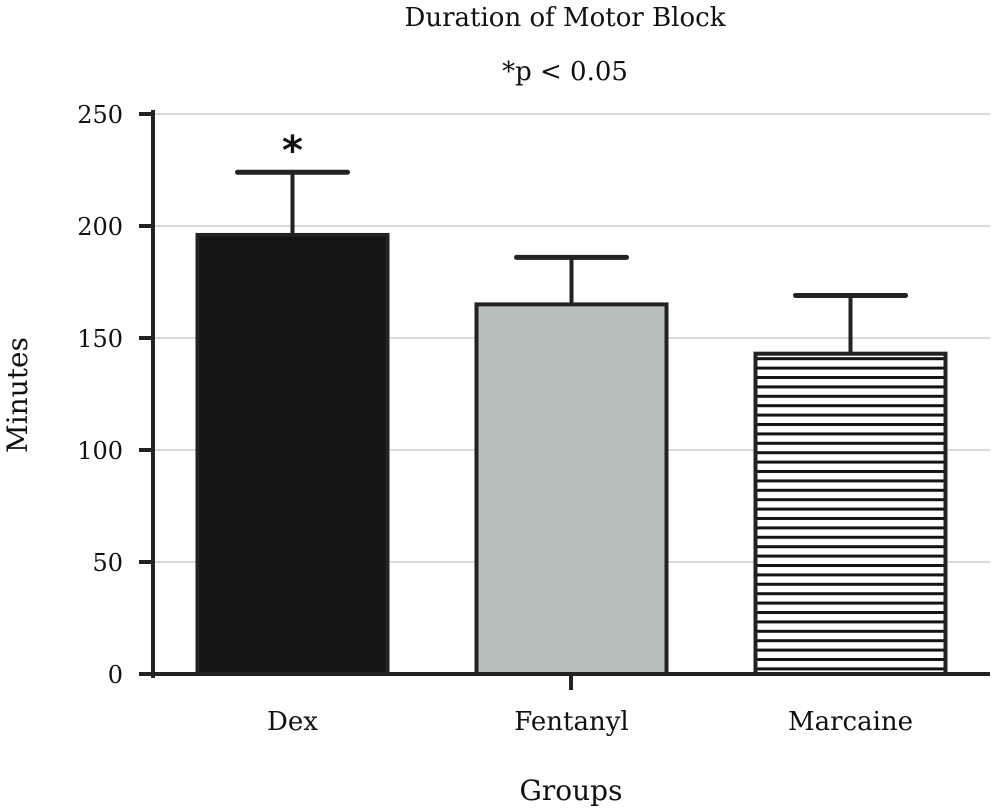  I want to click on y-tick-label: 250, so click(100, 115).